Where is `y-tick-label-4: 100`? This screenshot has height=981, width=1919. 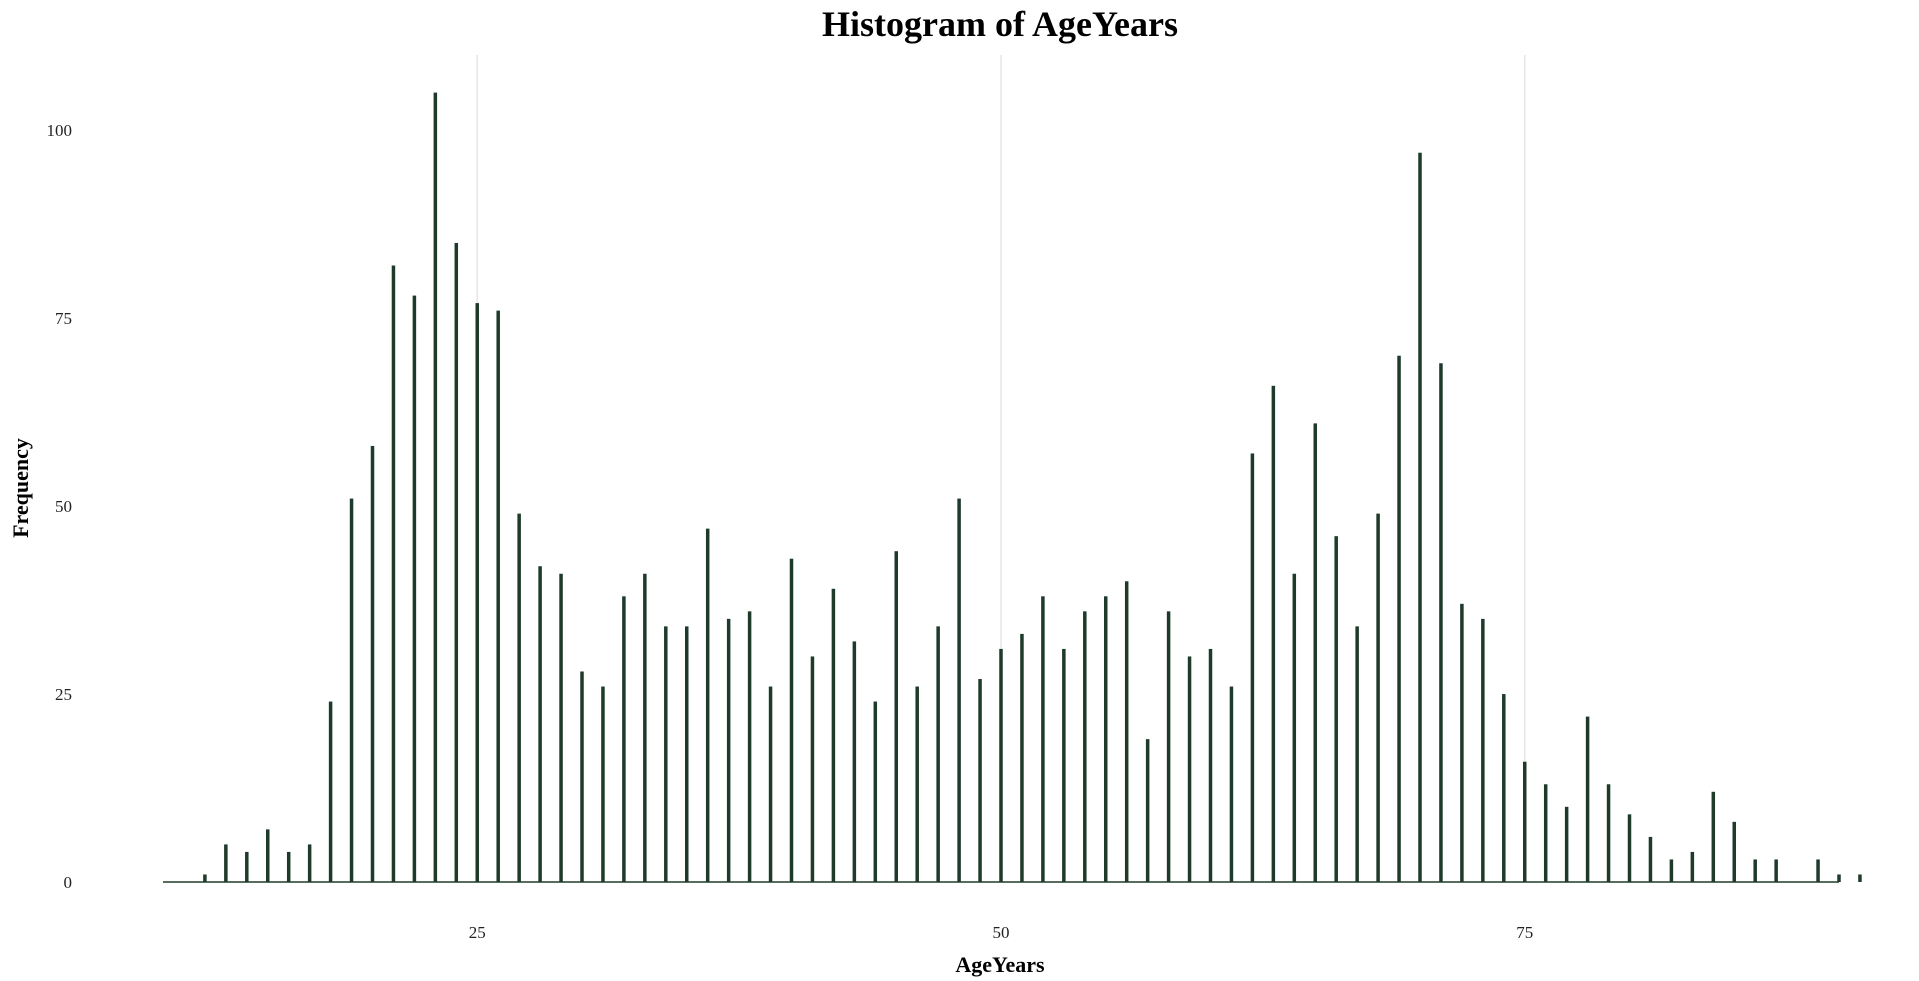 y-tick-label-4: 100 is located at coordinates (60, 130).